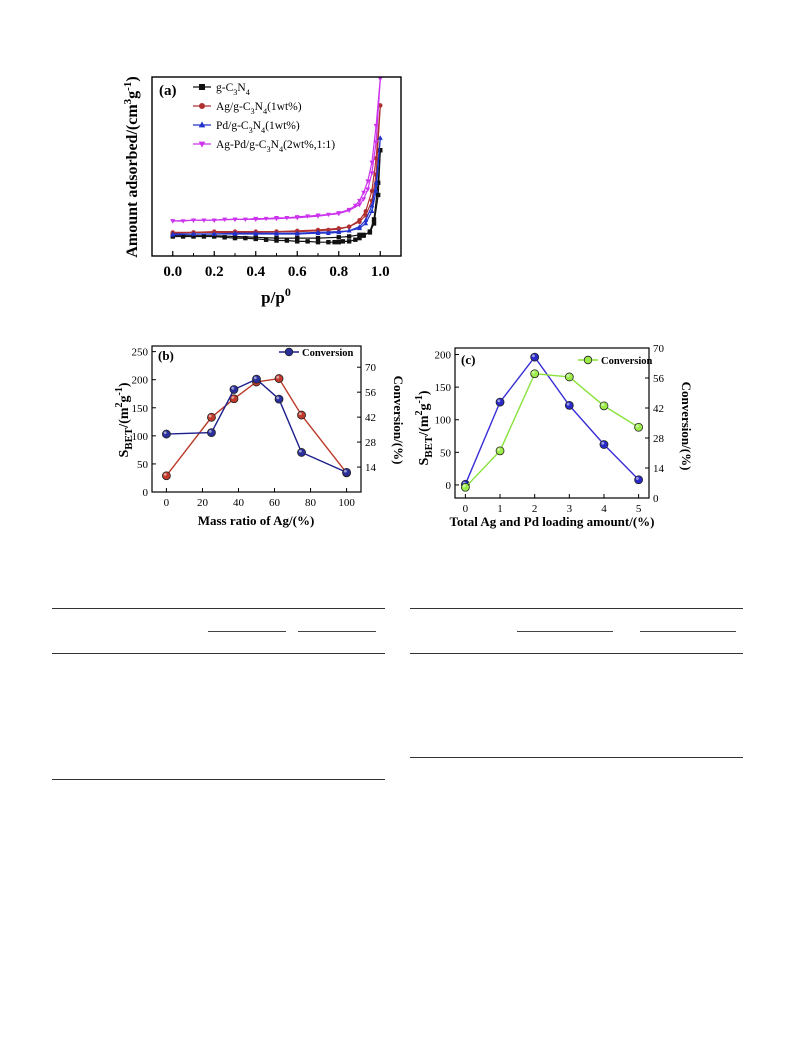  Describe the element at coordinates (255, 272) in the screenshot. I see `x-tick-label: 0.4` at that location.